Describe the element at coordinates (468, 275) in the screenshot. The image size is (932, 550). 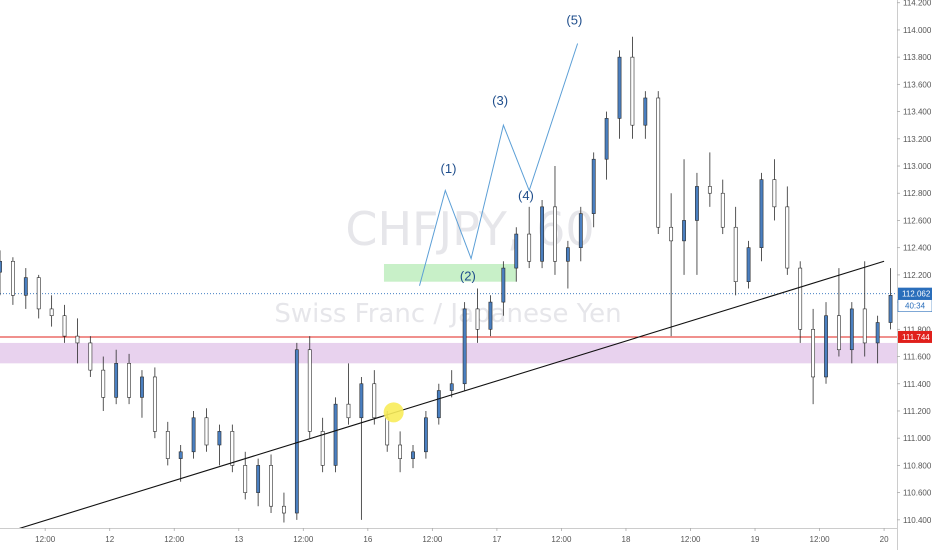
I see `wave-label: (2)` at that location.